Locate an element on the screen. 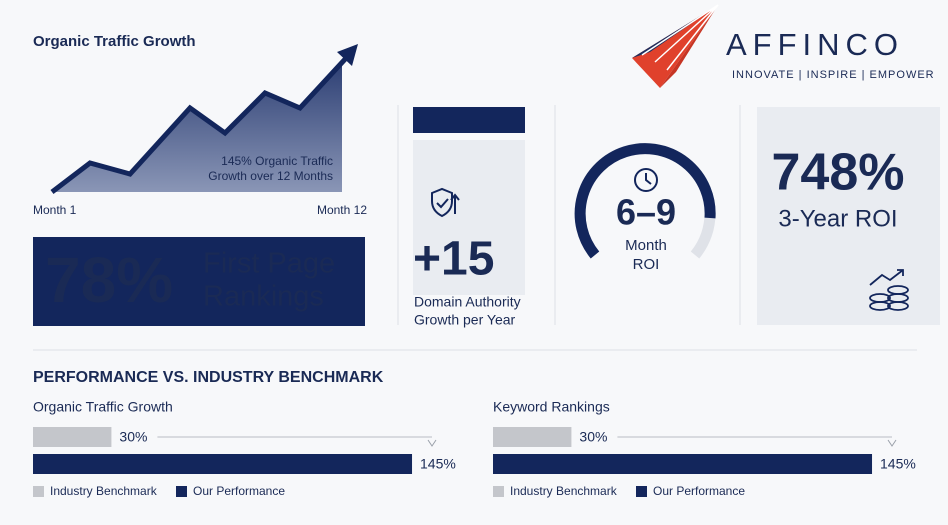 Image resolution: width=948 pixels, height=525 pixels. first-page-label: Rankings is located at coordinates (263, 297).